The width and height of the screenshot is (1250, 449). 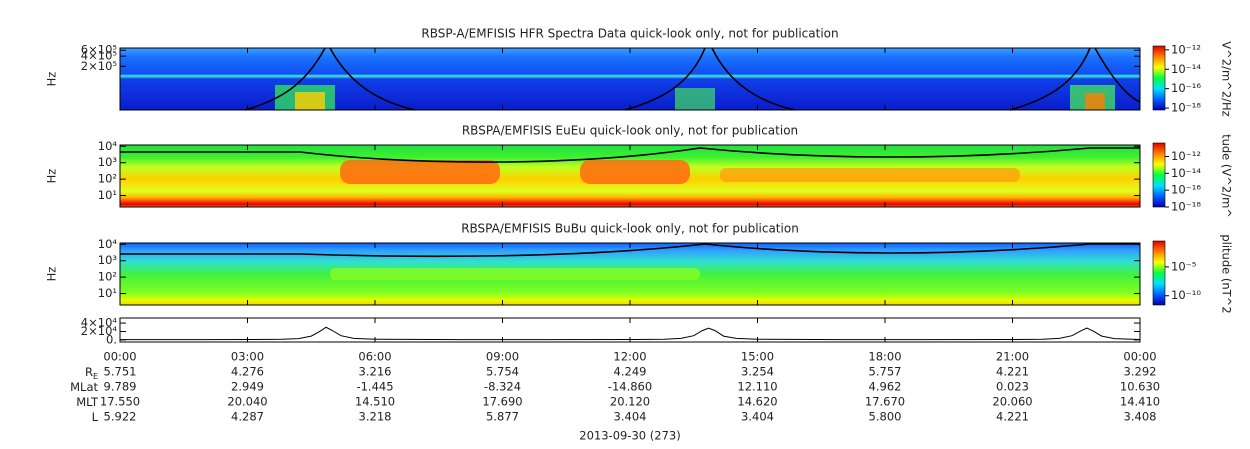 What do you see at coordinates (375, 402) in the screenshot?
I see `ephemeris-value: 14.510` at bounding box center [375, 402].